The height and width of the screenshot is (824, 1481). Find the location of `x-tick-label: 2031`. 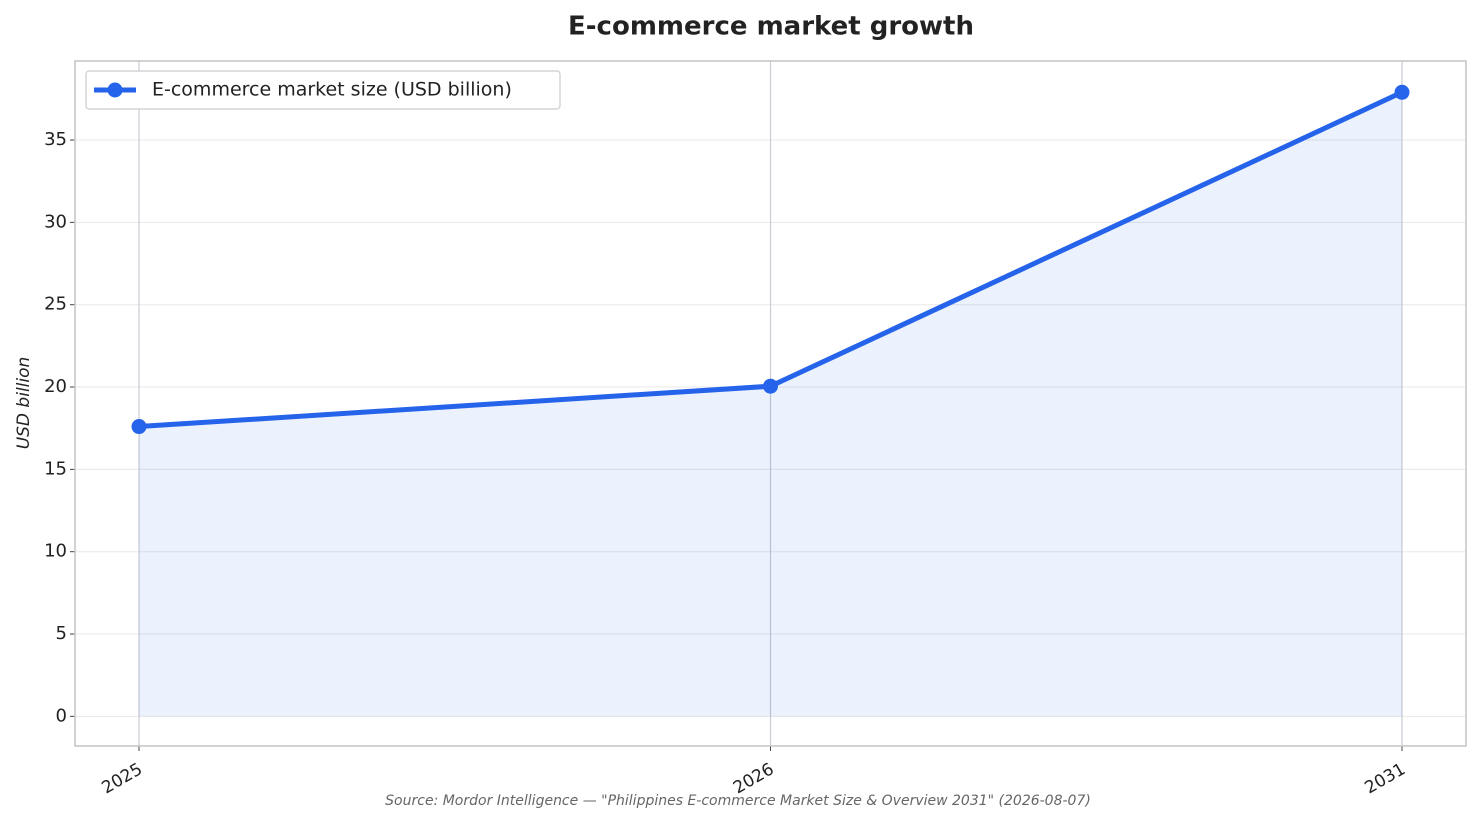

x-tick-label: 2031 is located at coordinates (1385, 778).